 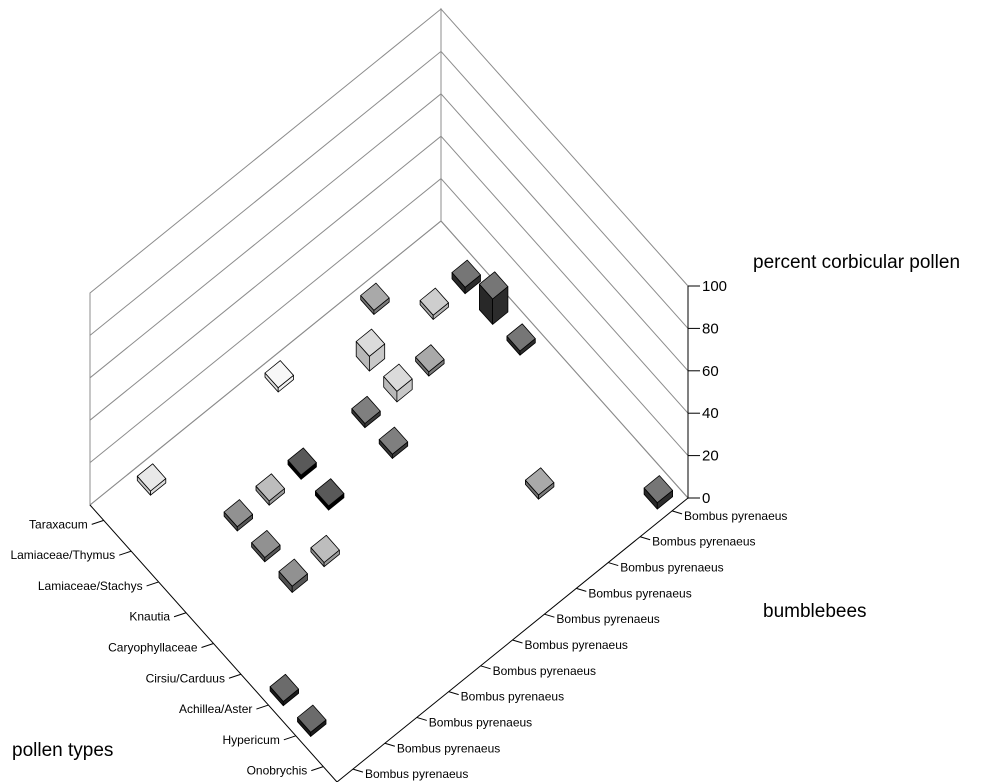 What do you see at coordinates (215, 709) in the screenshot?
I see `pollen-tick-label: Achillea/Aster` at bounding box center [215, 709].